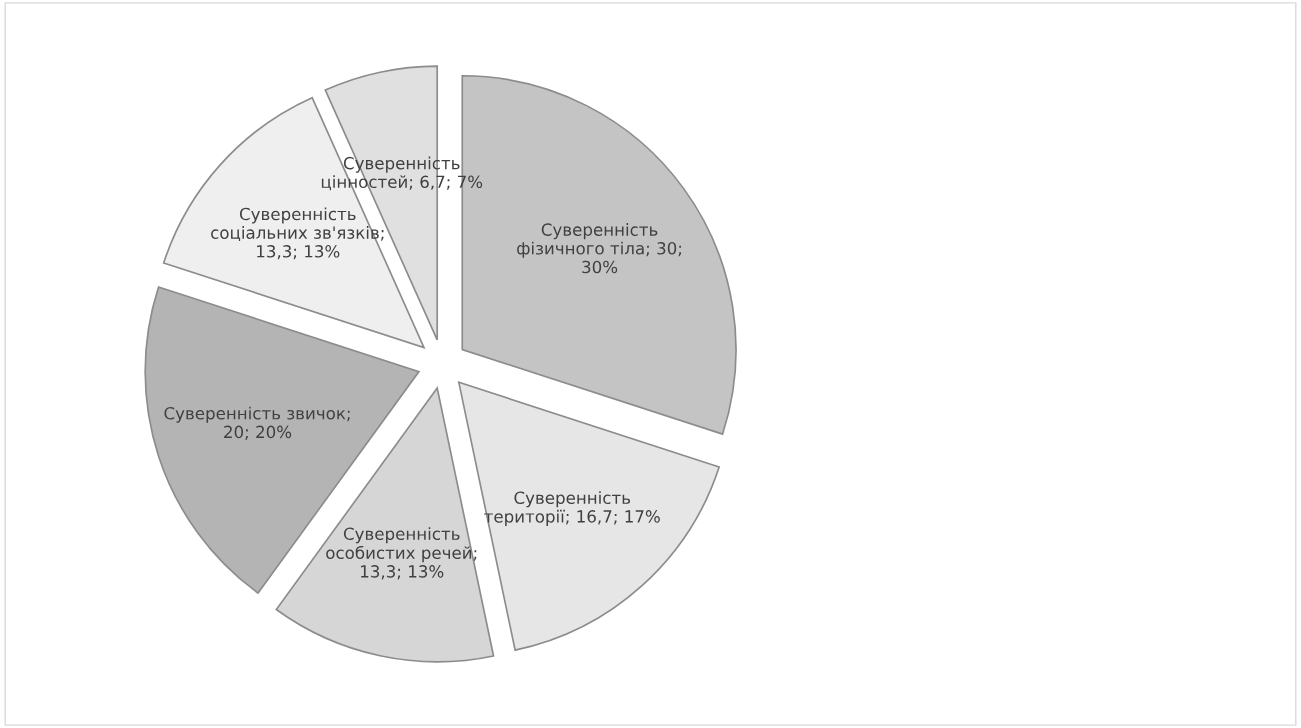  What do you see at coordinates (572, 508) in the screenshot?
I see `slice-label: Суверенність території; 16,7; 17%` at bounding box center [572, 508].